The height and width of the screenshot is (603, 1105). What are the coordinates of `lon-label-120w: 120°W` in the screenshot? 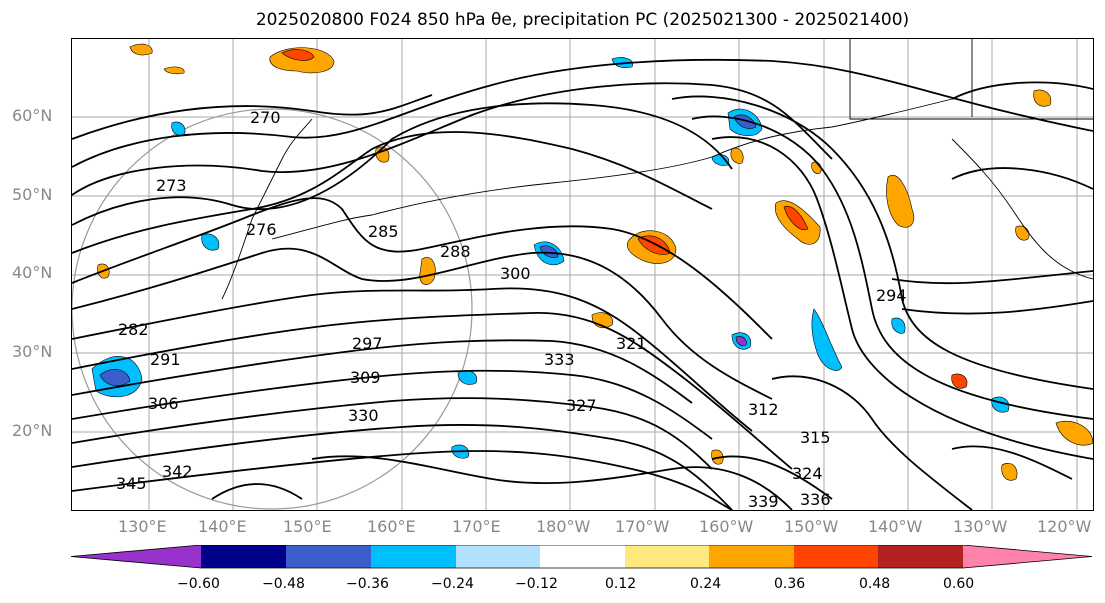 It's located at (1064, 526).